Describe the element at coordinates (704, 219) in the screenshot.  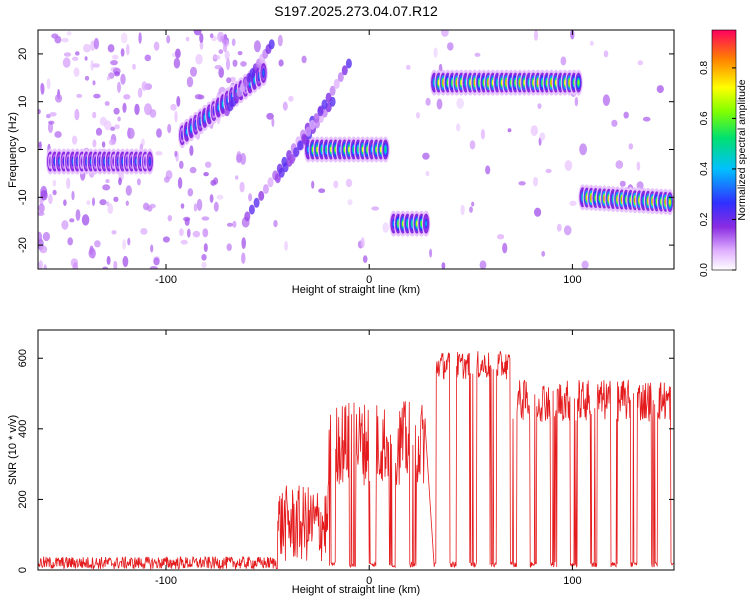
I see `colorbar-tick-label: 0.2` at that location.